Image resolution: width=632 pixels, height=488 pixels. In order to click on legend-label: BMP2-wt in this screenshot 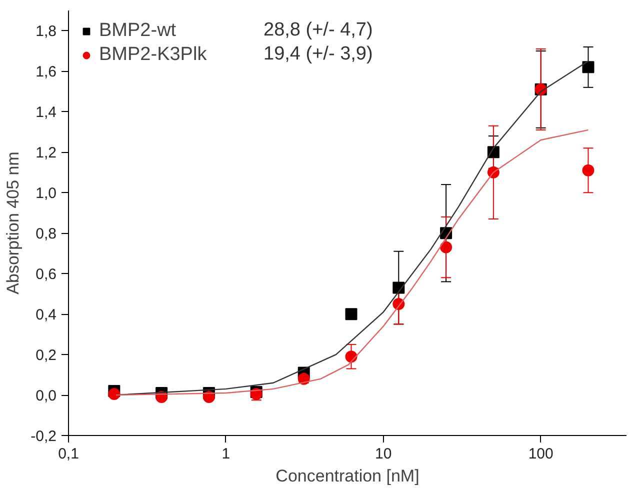, I will do `click(137, 31)`.